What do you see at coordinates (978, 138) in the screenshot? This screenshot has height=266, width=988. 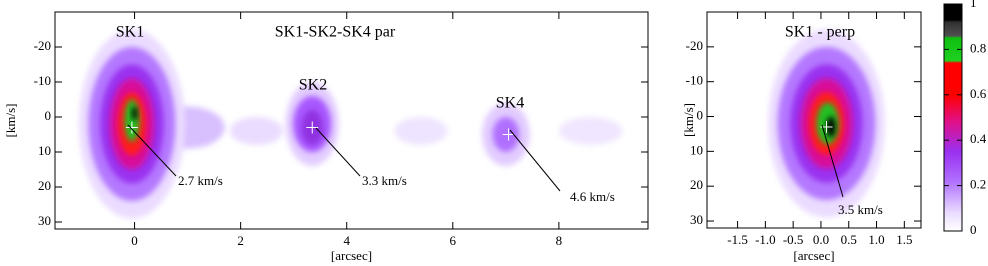 I see `colorbar-tick-label: 0.4` at bounding box center [978, 138].